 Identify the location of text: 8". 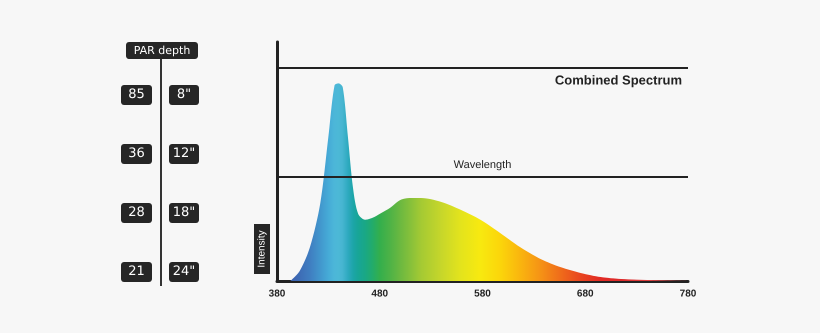
(184, 95).